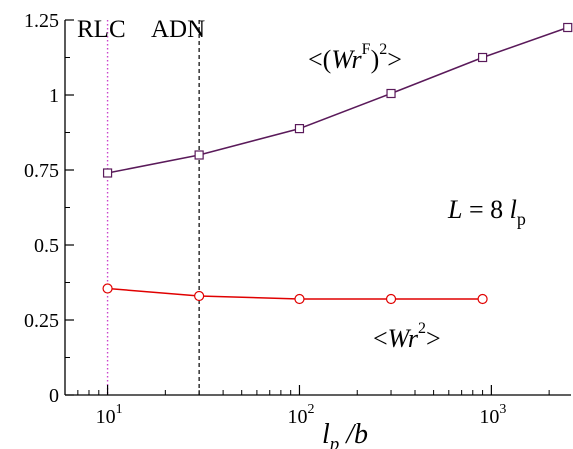 This screenshot has height=449, width=573. Describe the element at coordinates (46, 246) in the screenshot. I see `y-tick-label: 0.5` at that location.